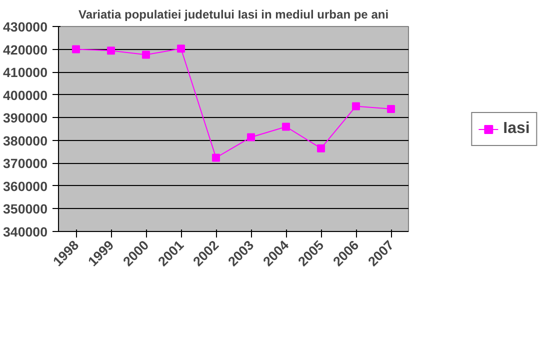 This screenshot has height=343, width=552. Describe the element at coordinates (25, 72) in the screenshot. I see `y-tick-label: 410000` at that location.